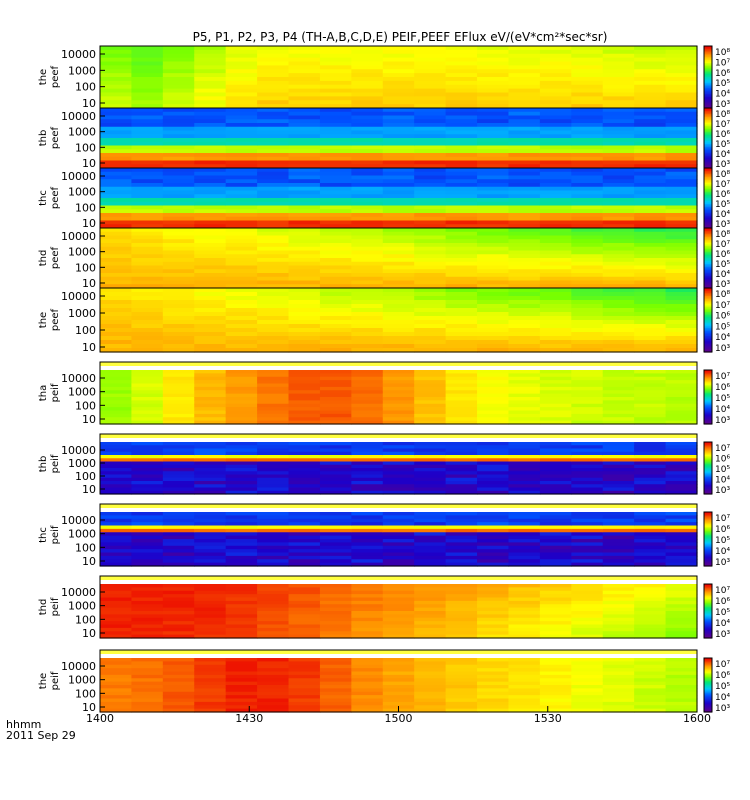  I want to click on x-tick-label: 1600, so click(697, 718).